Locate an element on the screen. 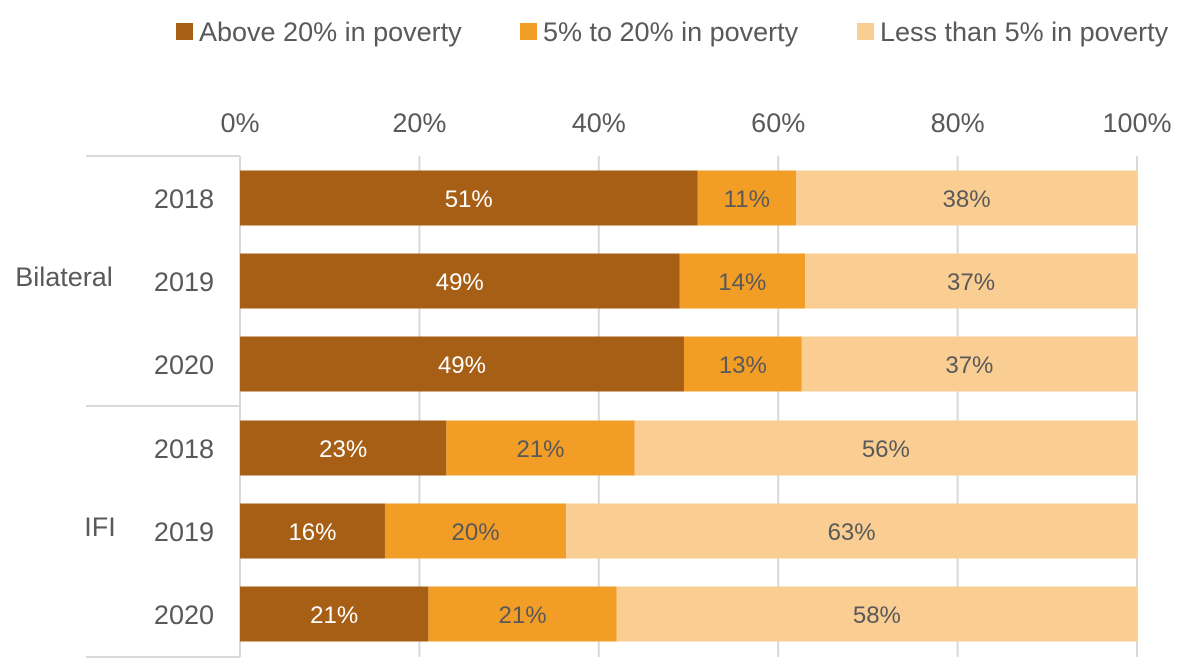 The image size is (1200, 671). data-label-1-series-2: 11% is located at coordinates (747, 199).